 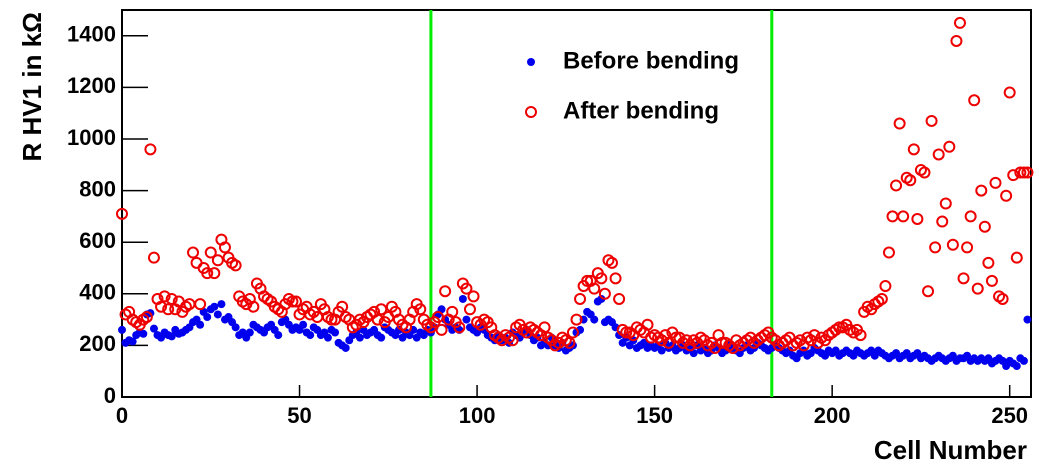 I want to click on x-tick-label: 0, so click(x=122, y=415).